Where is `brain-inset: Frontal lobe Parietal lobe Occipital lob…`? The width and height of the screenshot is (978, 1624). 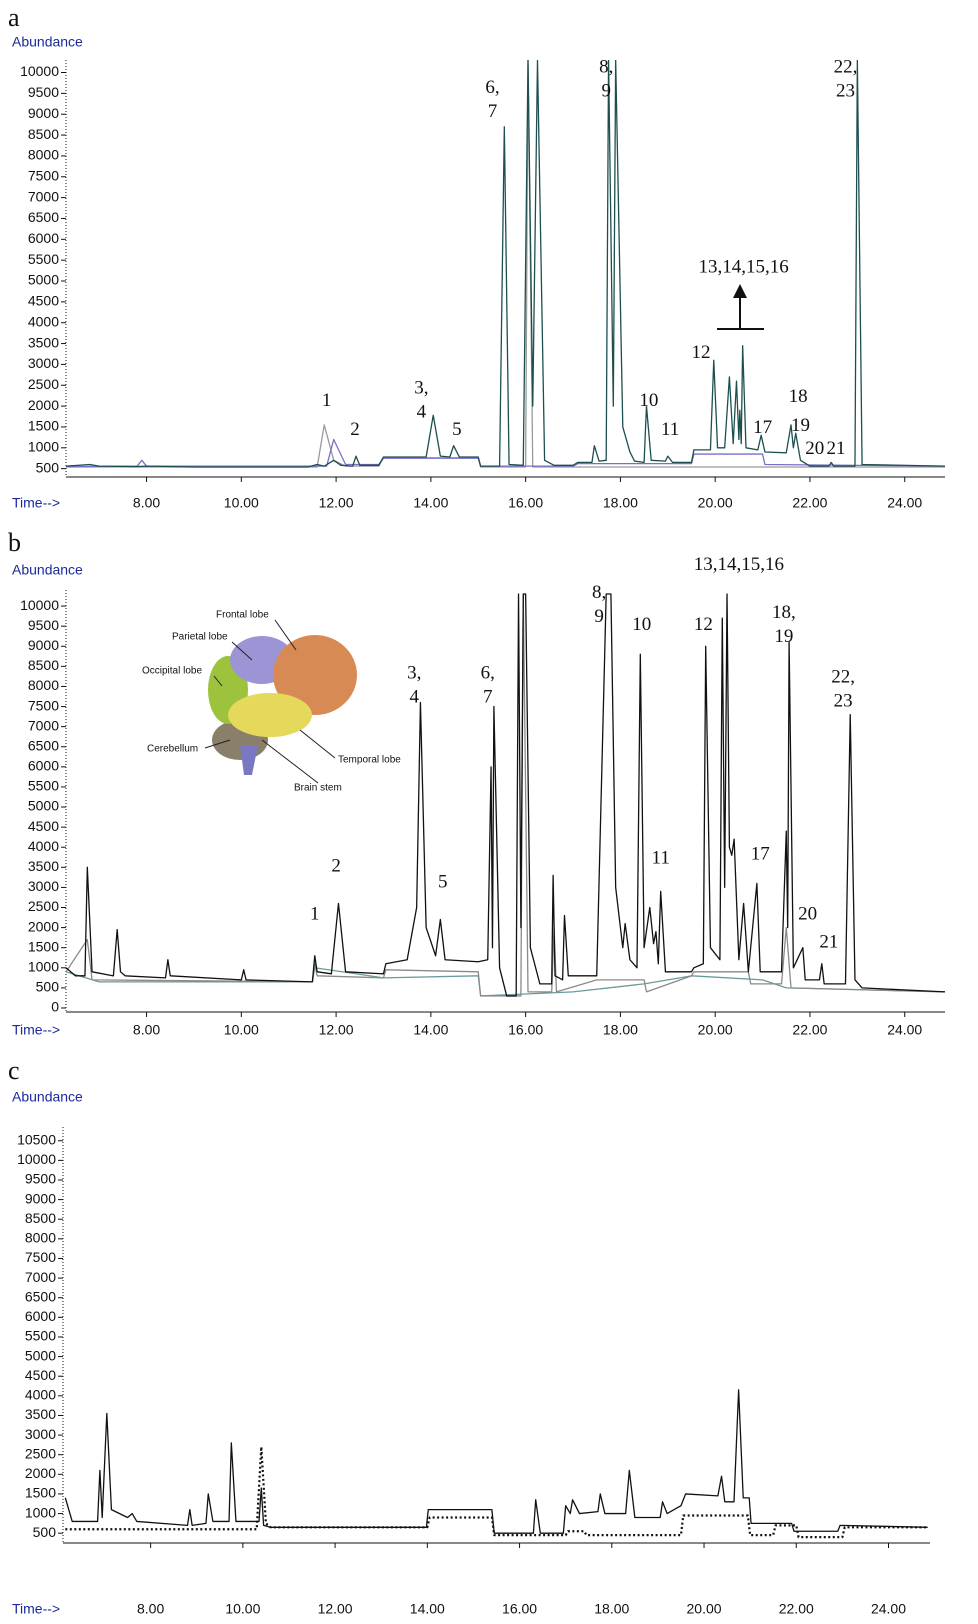 brain-inset: Frontal lobe Parietal lobe Occipital lob… is located at coordinates (271, 702).